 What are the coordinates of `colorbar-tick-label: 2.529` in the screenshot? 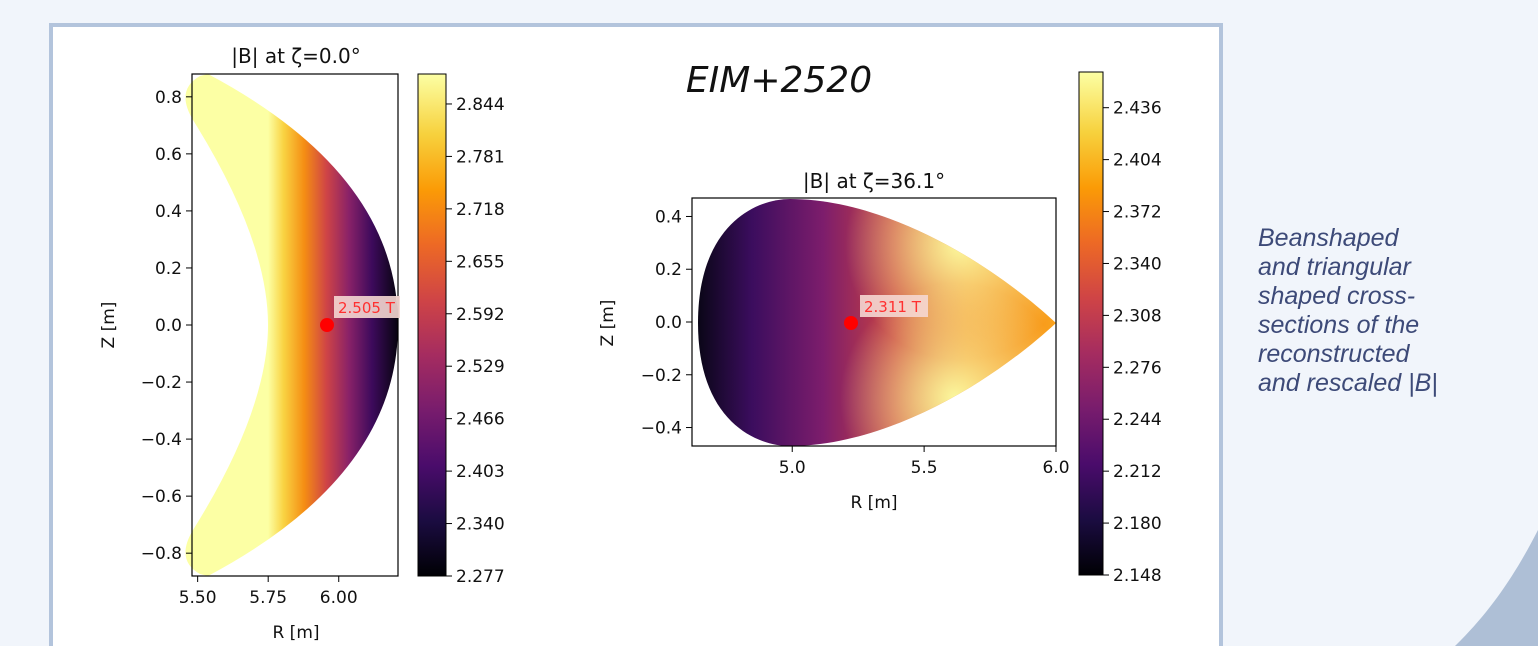 It's located at (480, 367).